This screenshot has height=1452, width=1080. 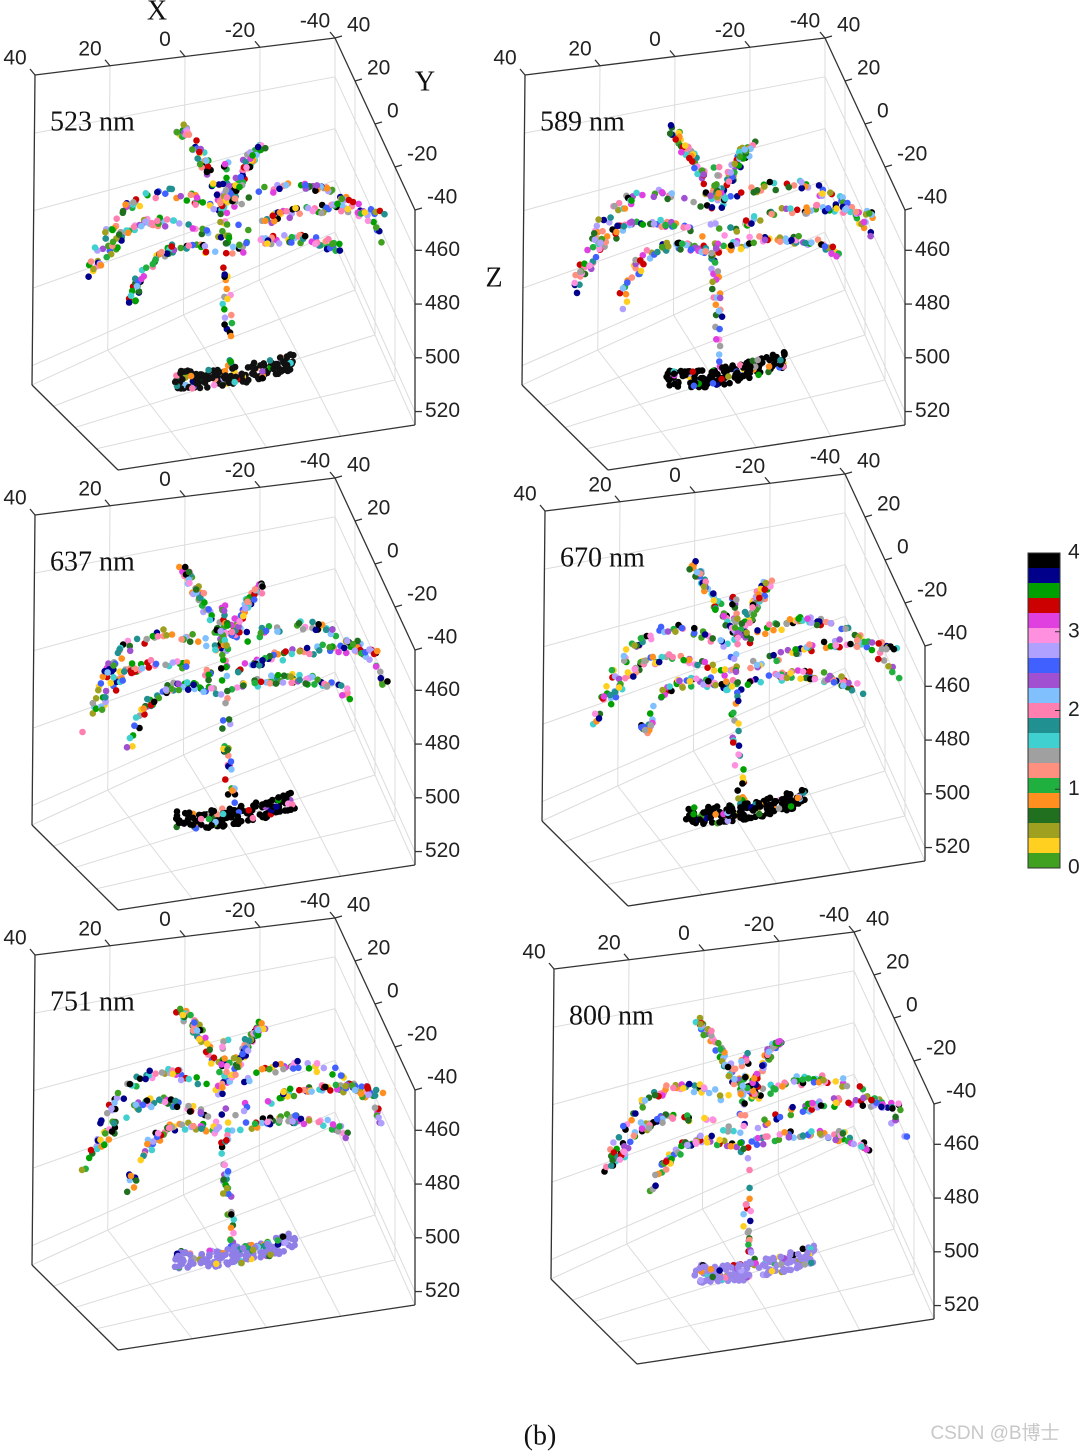 I want to click on z-tick-label: 460, so click(x=442, y=249).